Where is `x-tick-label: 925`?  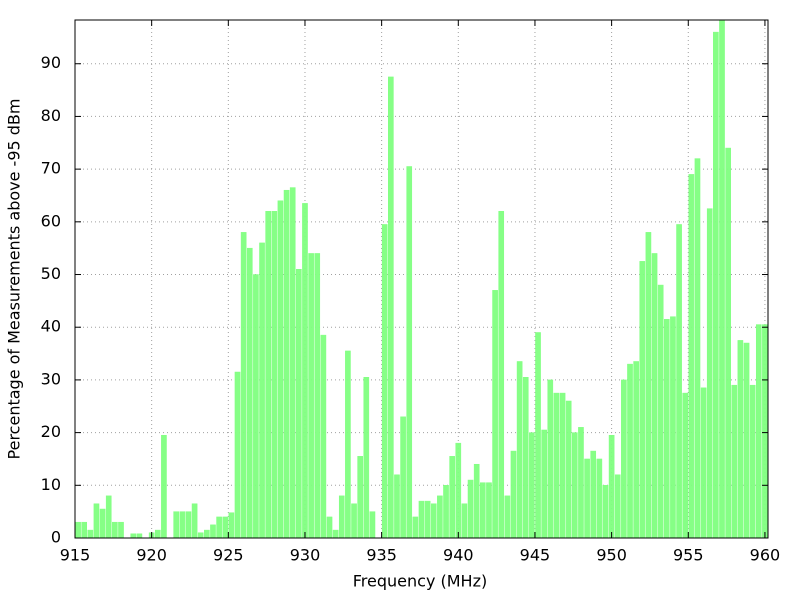 x-tick-label: 925 is located at coordinates (228, 555).